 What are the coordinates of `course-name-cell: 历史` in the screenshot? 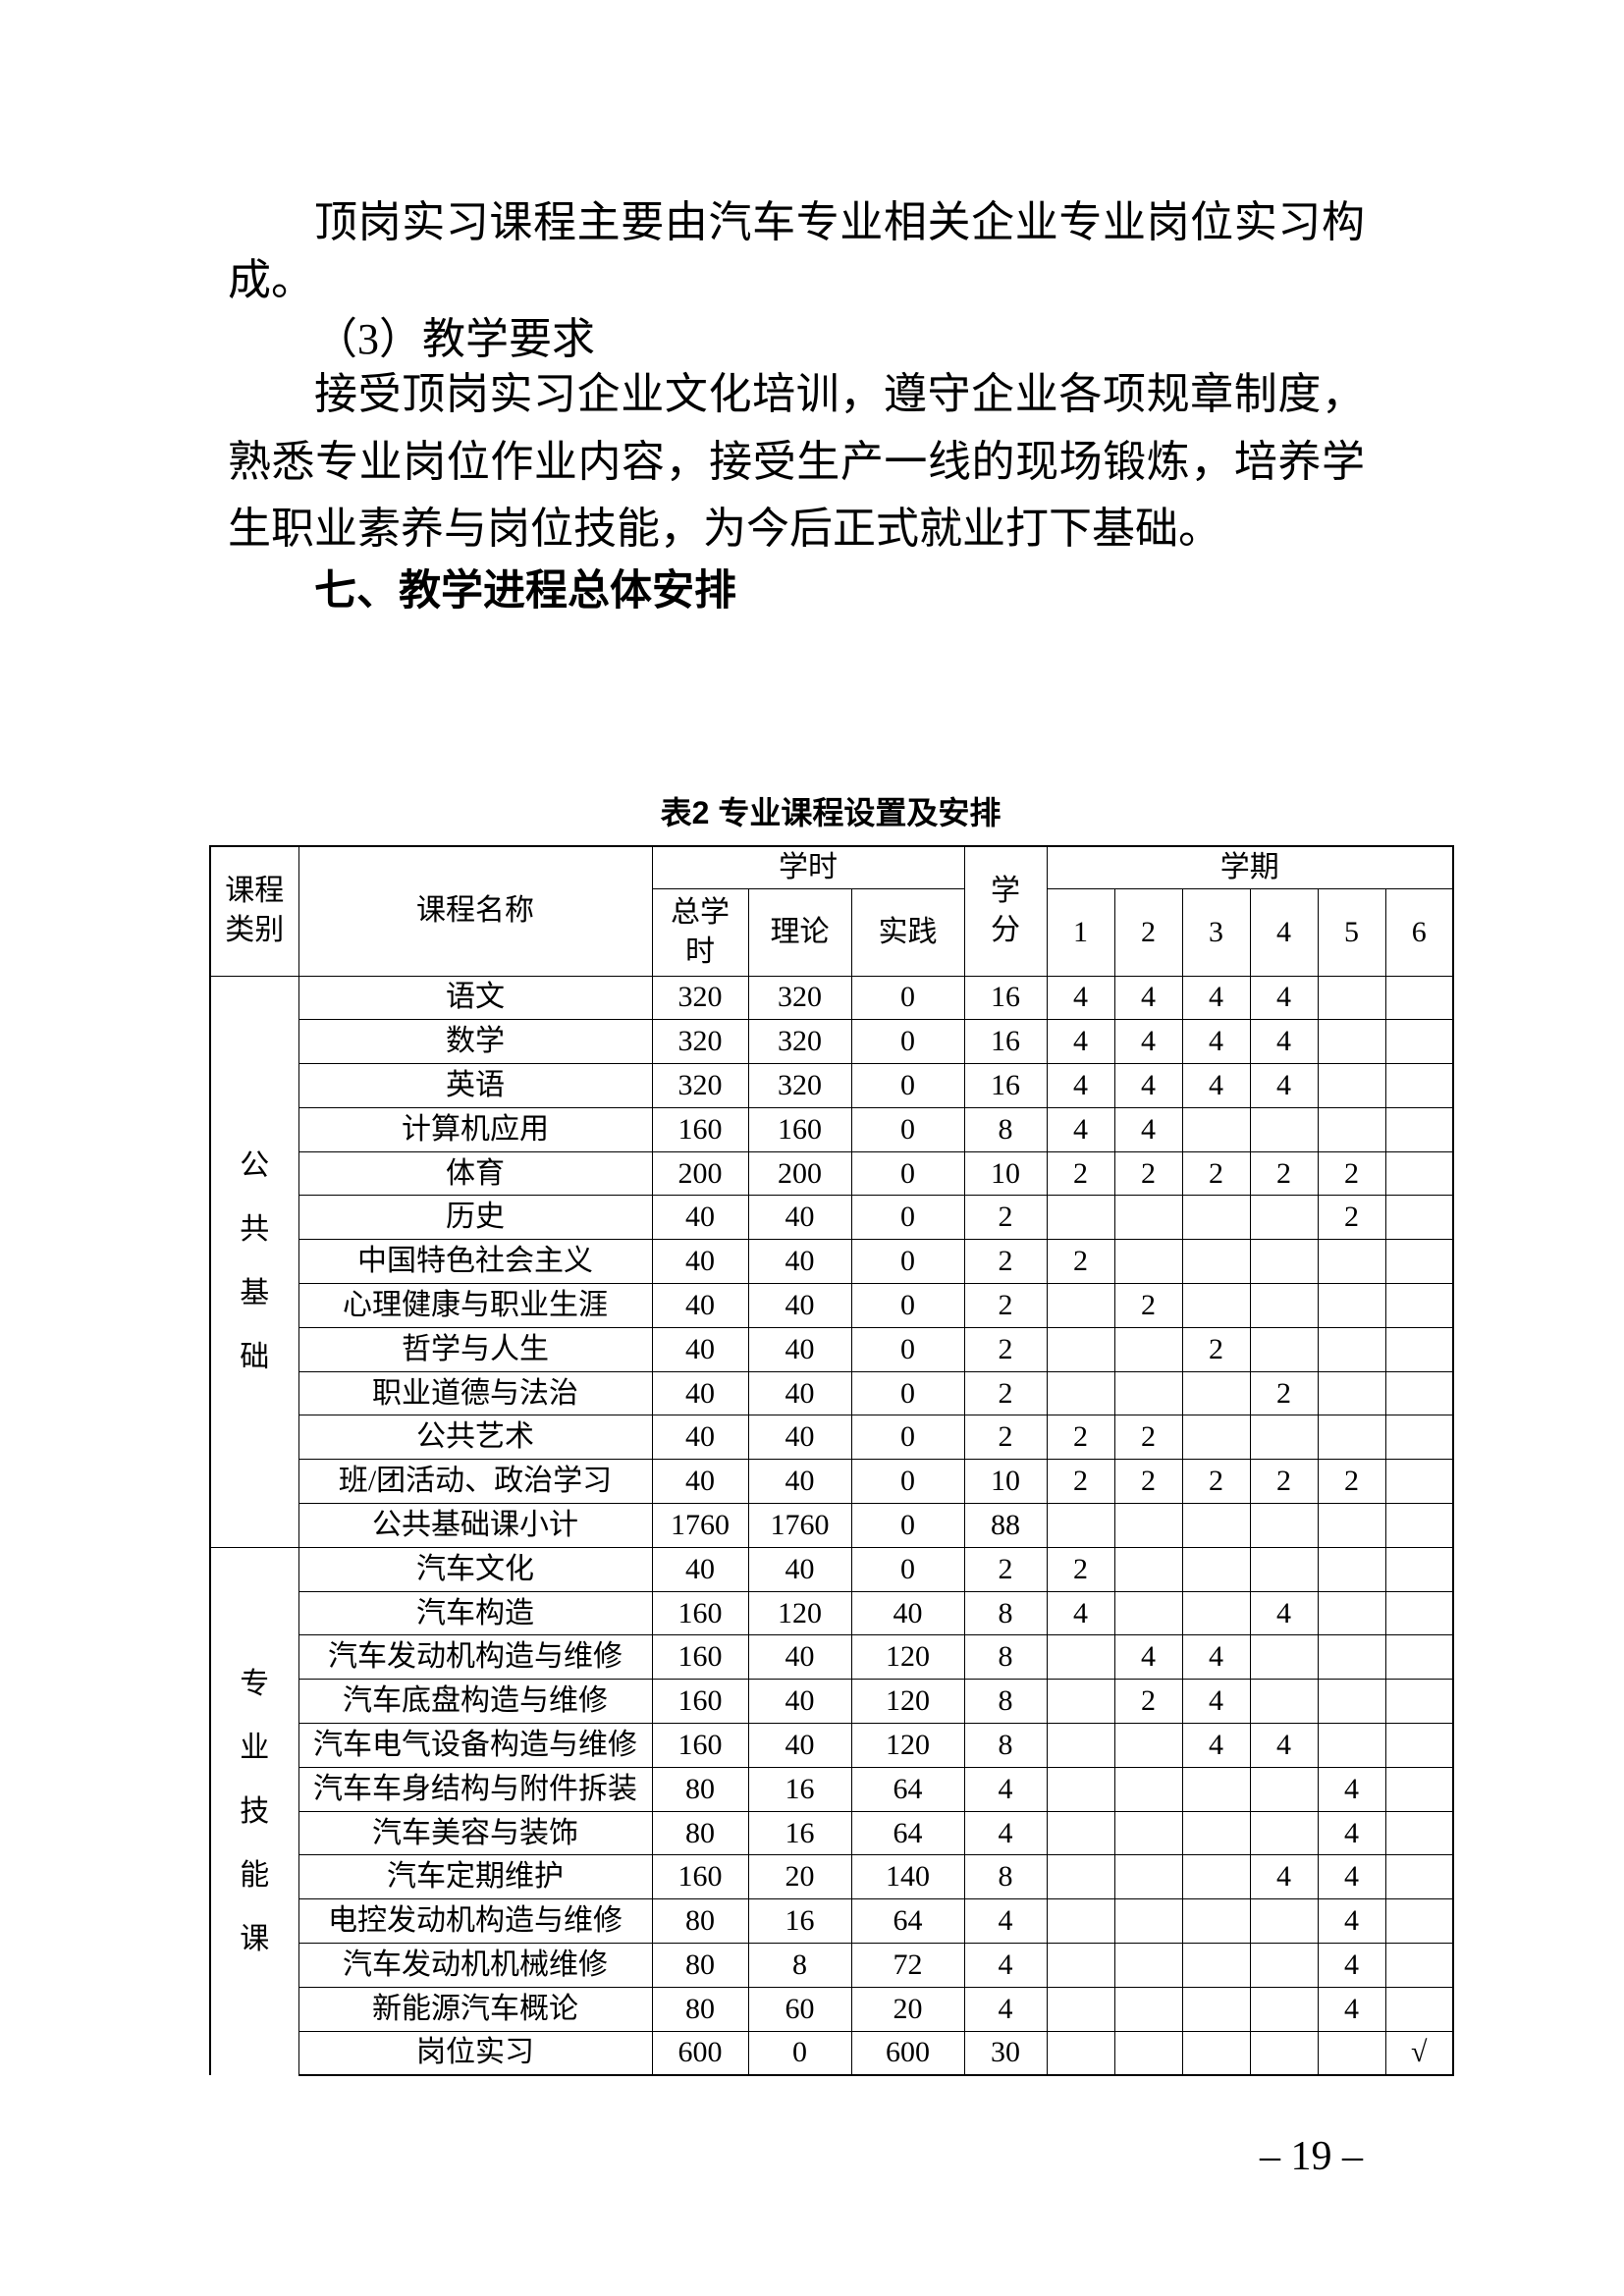 It's located at (475, 1218).